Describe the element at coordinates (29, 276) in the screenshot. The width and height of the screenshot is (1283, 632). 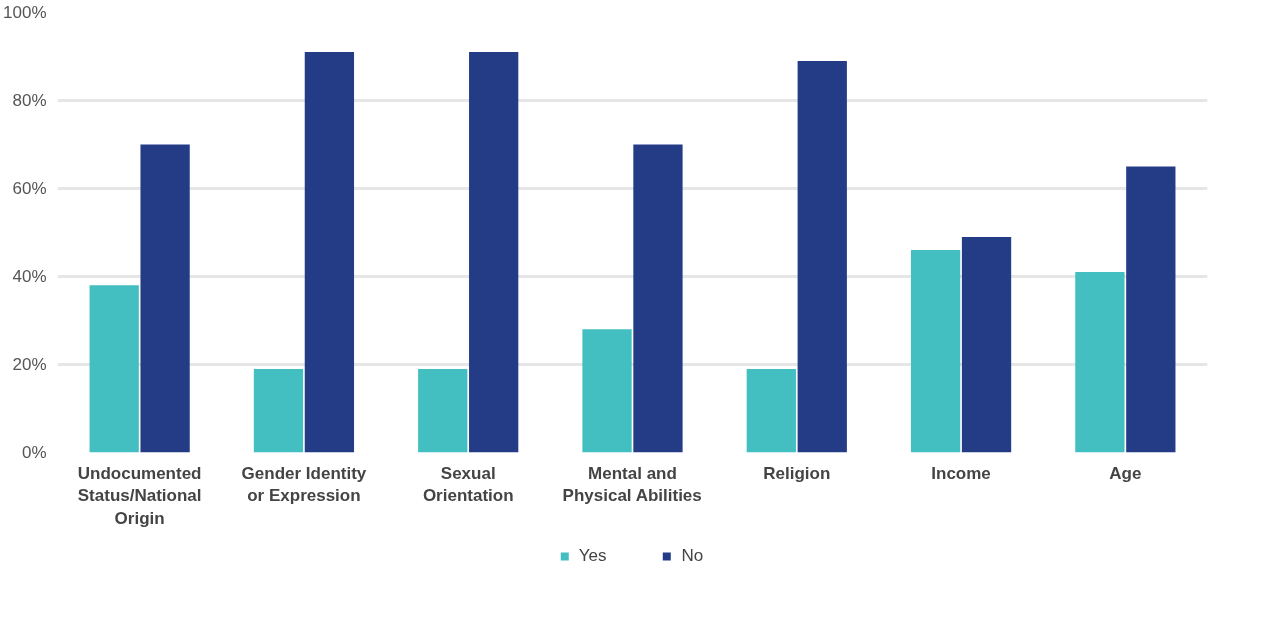
I see `y-tick-label: 40%` at that location.